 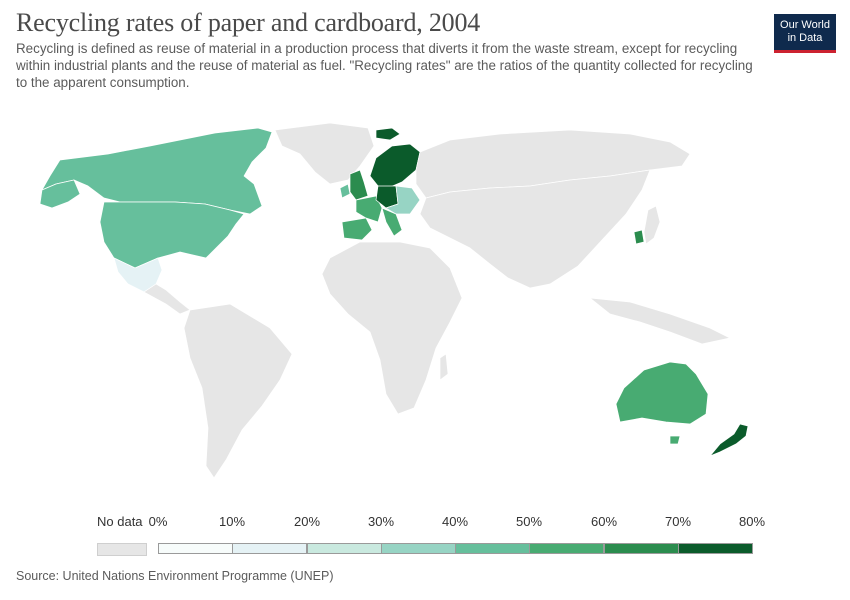 What do you see at coordinates (167, 299) in the screenshot?
I see `region-central-america` at bounding box center [167, 299].